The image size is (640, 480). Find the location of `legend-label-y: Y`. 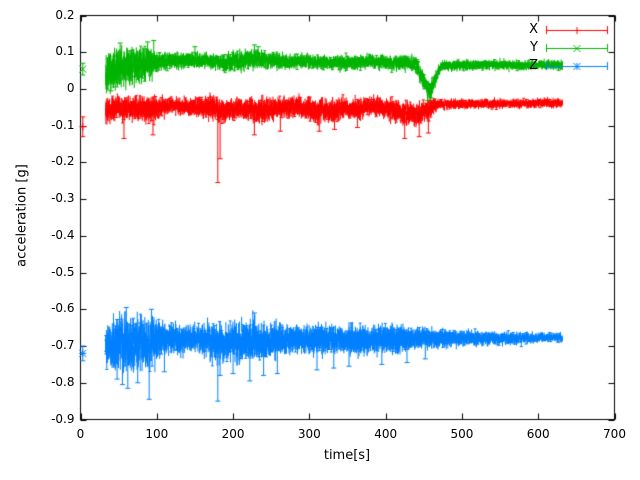

legend-label-y: Y is located at coordinates (534, 47).